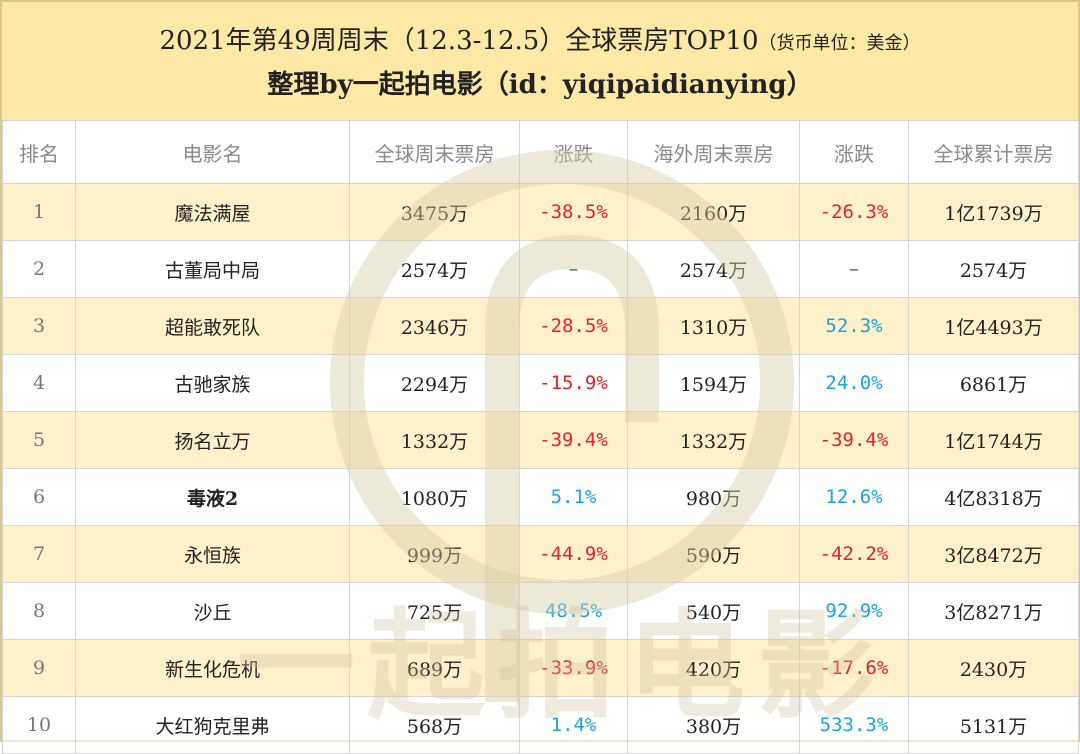  I want to click on global-weekend-cell: 999万, so click(434, 554).